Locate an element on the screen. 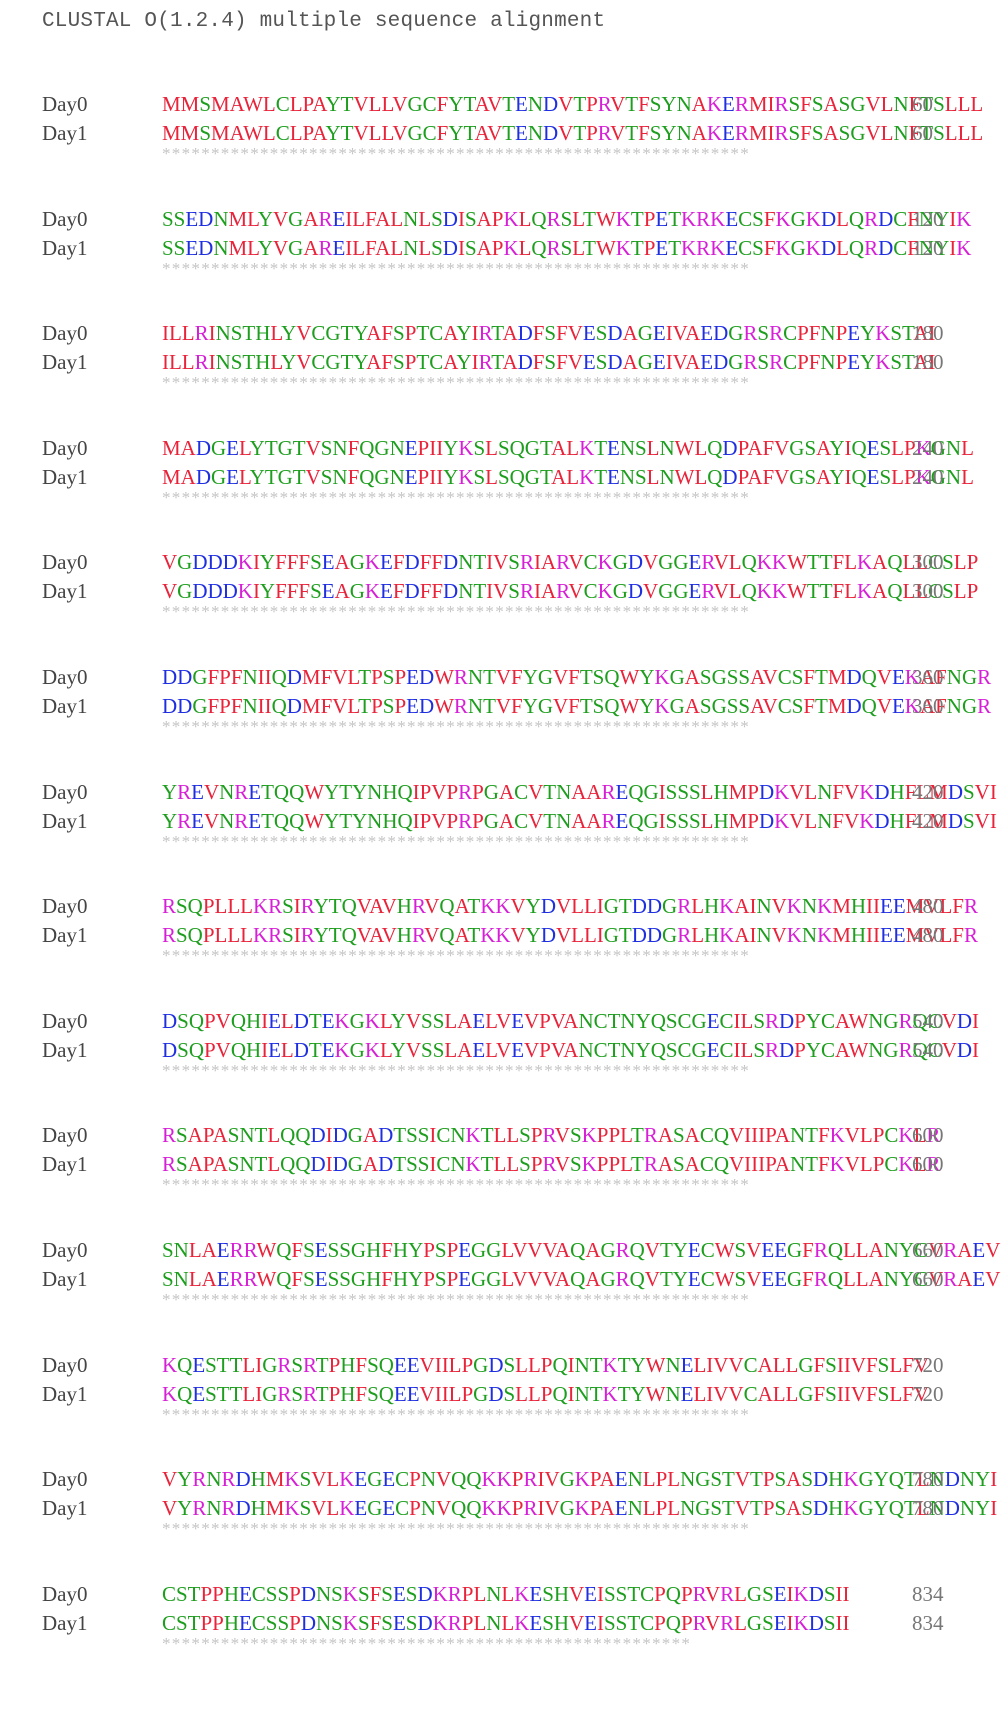 This screenshot has width=1001, height=1729. residue: H is located at coordinates (231, 1593).